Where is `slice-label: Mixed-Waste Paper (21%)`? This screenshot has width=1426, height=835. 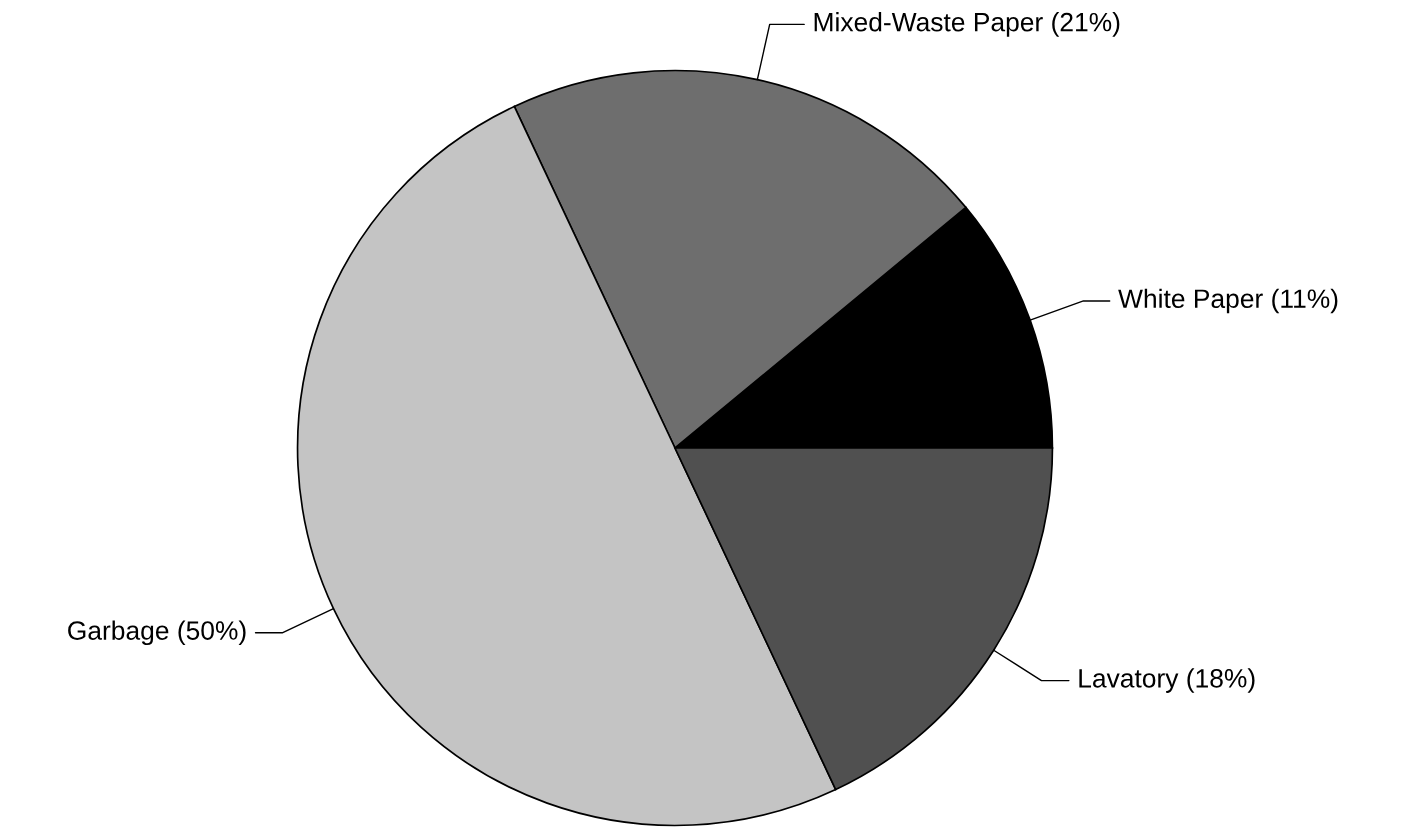 slice-label: Mixed-Waste Paper (21%) is located at coordinates (967, 24).